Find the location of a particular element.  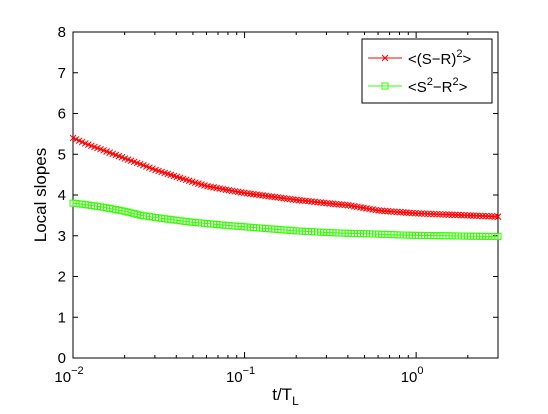

legend-entry-label: <(S−R)2> is located at coordinates (439, 58).